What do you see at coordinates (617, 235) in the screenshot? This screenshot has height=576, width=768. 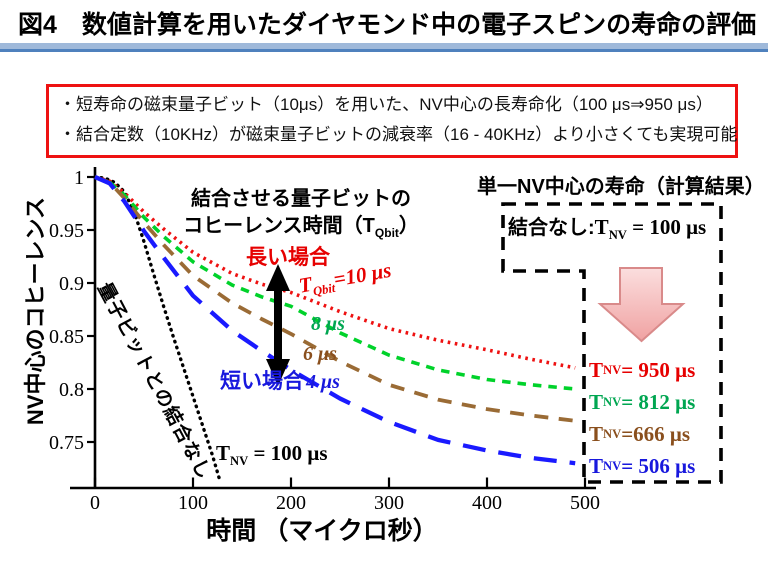 I see `no-coupling-sub: NV` at bounding box center [617, 235].